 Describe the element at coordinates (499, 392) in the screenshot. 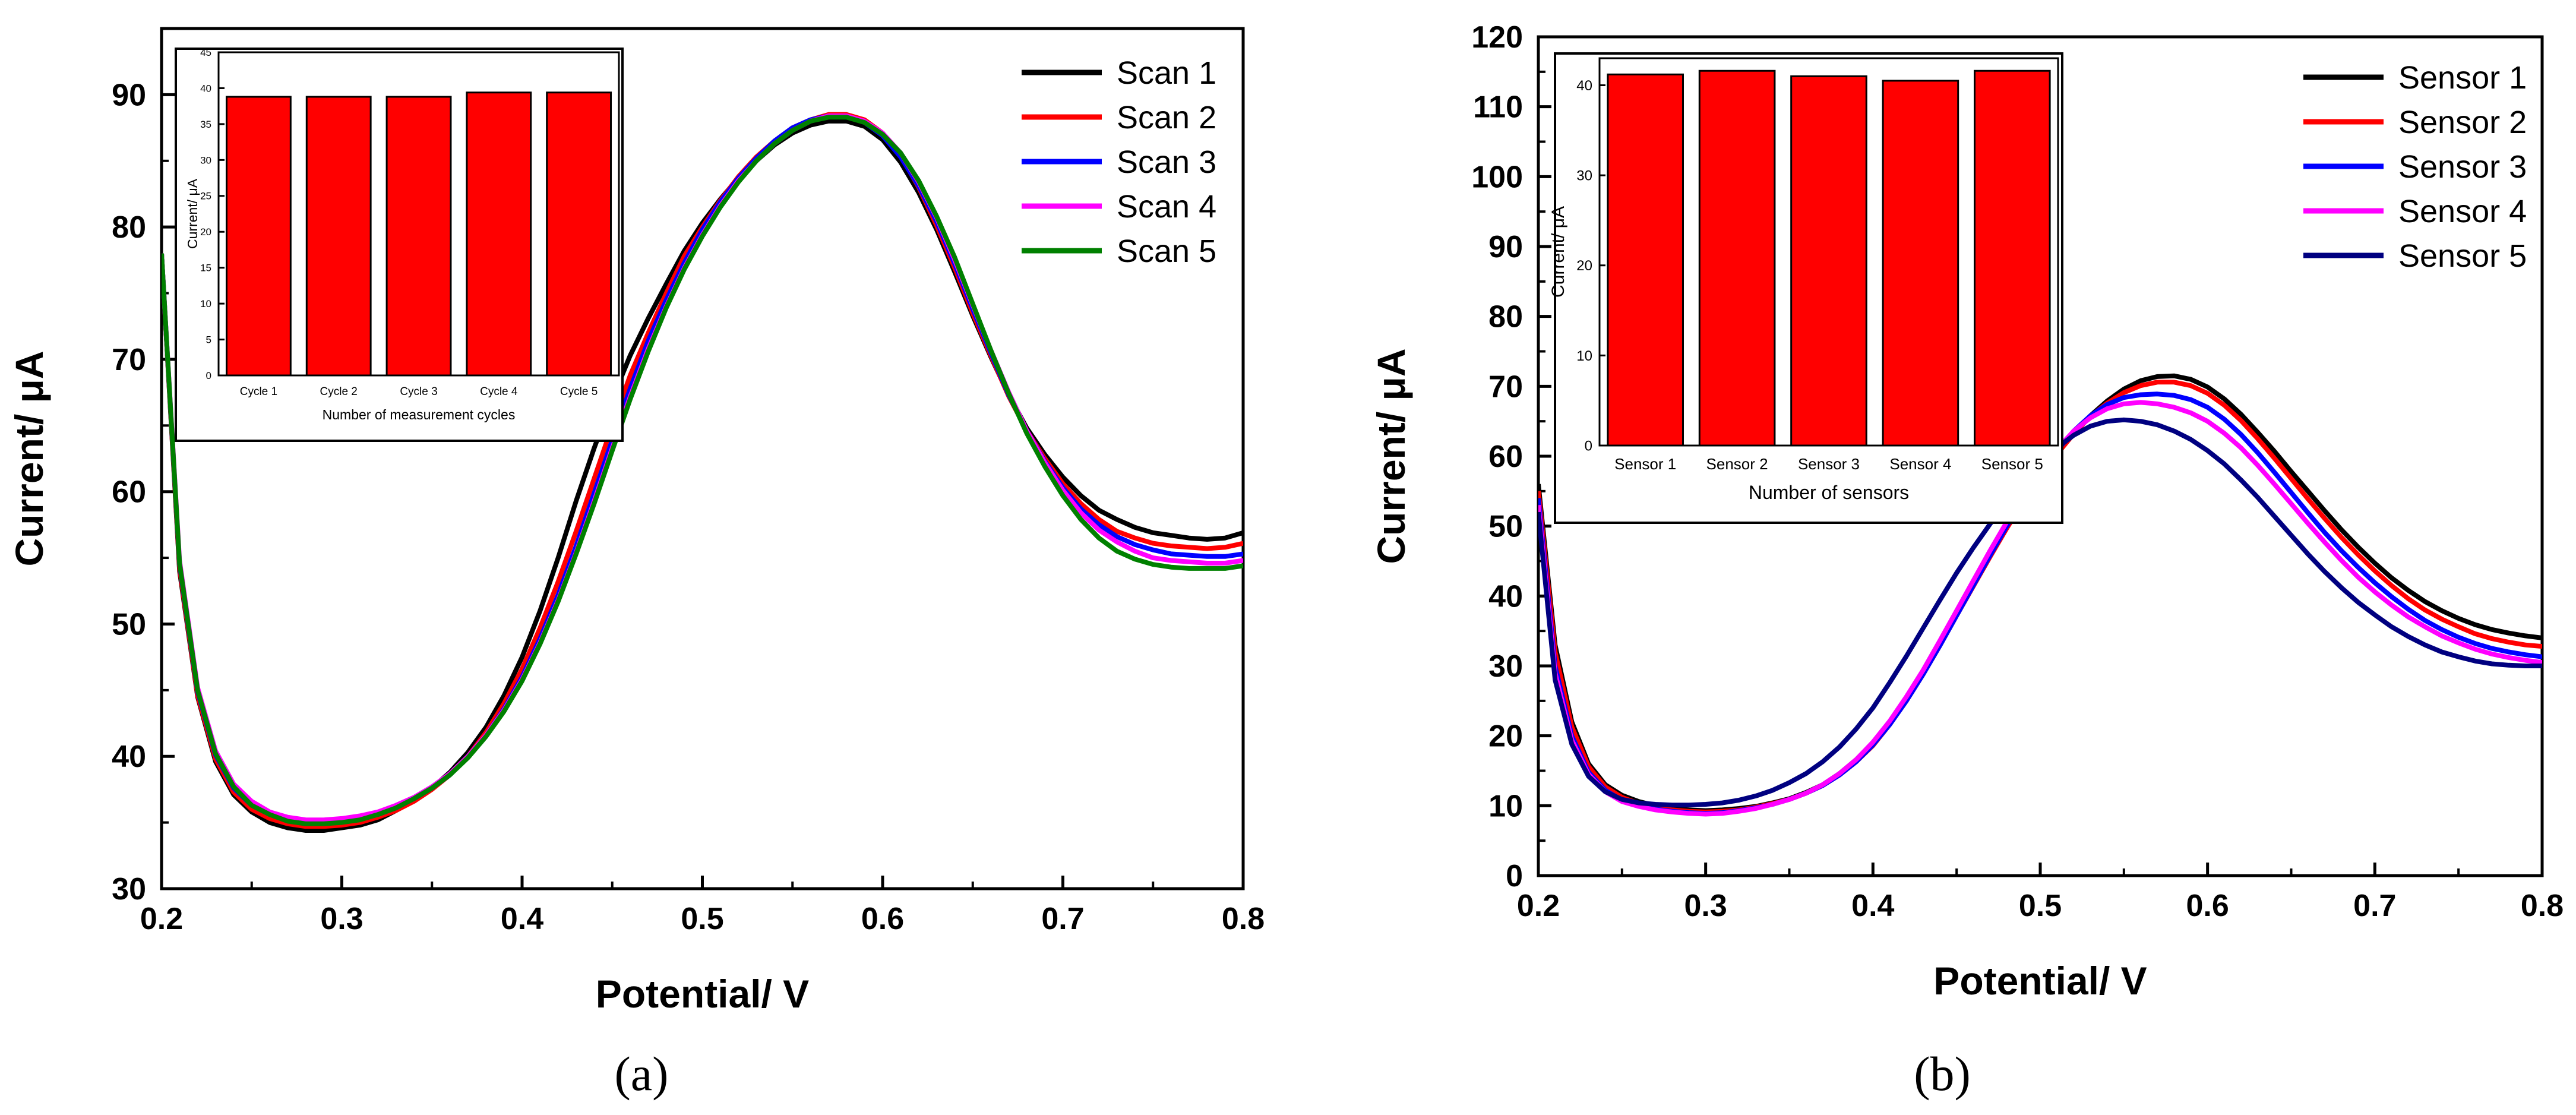

I see `inset-category-label: Cycle 4` at that location.